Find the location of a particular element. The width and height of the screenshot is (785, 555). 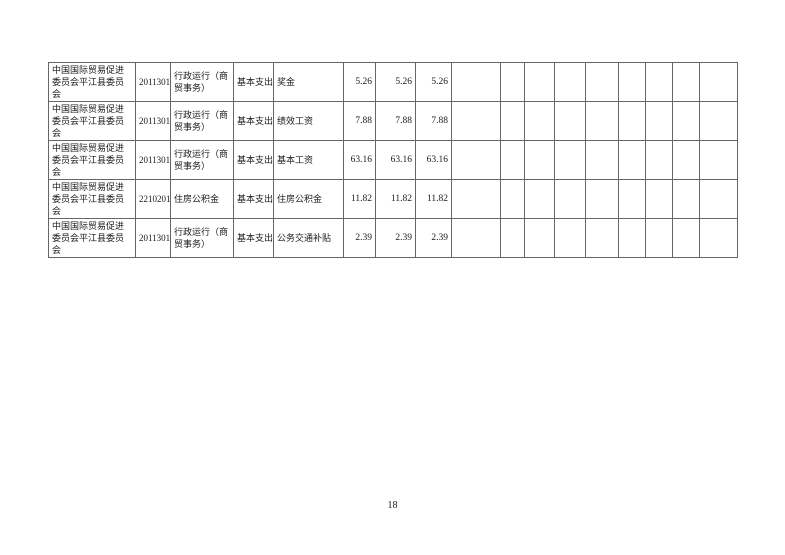

item-cell: 住房公积金 is located at coordinates (308, 199).